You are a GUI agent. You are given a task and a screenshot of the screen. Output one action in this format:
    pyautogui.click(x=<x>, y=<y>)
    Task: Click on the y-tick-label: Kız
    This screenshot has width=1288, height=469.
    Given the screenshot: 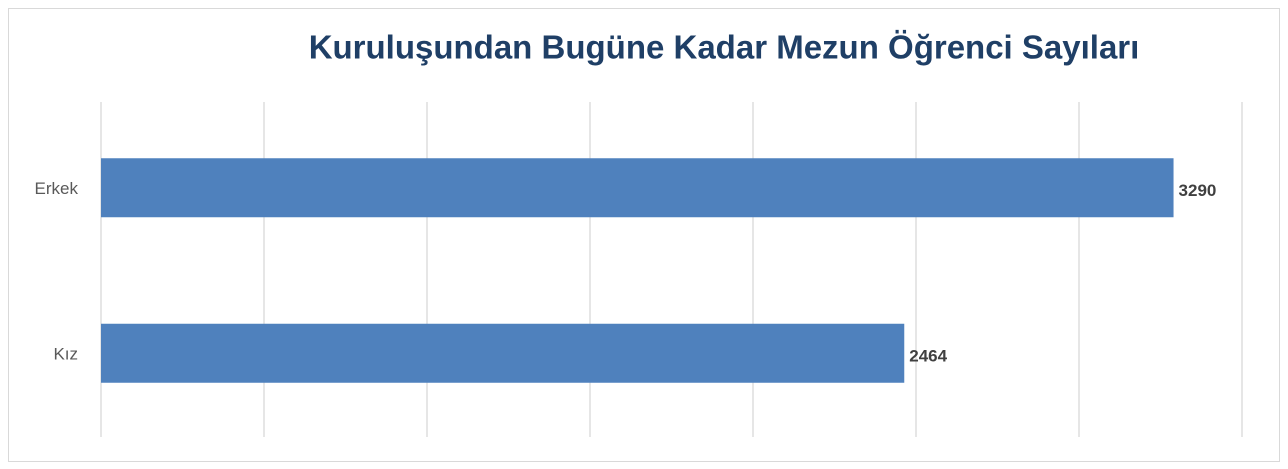 What is the action you would take?
    pyautogui.click(x=65, y=354)
    